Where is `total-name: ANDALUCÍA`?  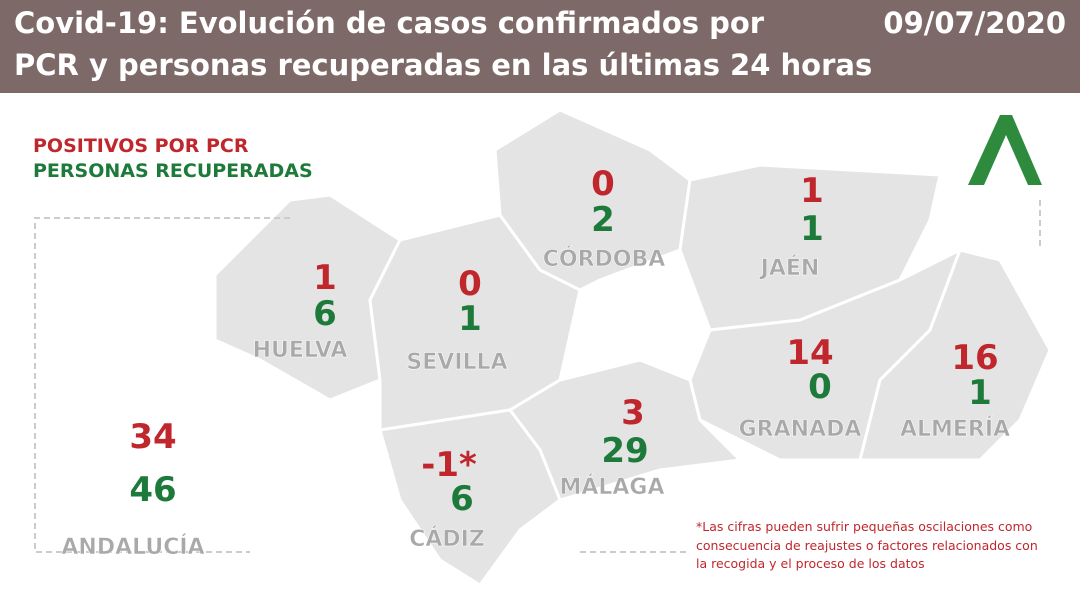 total-name: ANDALUCÍA is located at coordinates (132, 547).